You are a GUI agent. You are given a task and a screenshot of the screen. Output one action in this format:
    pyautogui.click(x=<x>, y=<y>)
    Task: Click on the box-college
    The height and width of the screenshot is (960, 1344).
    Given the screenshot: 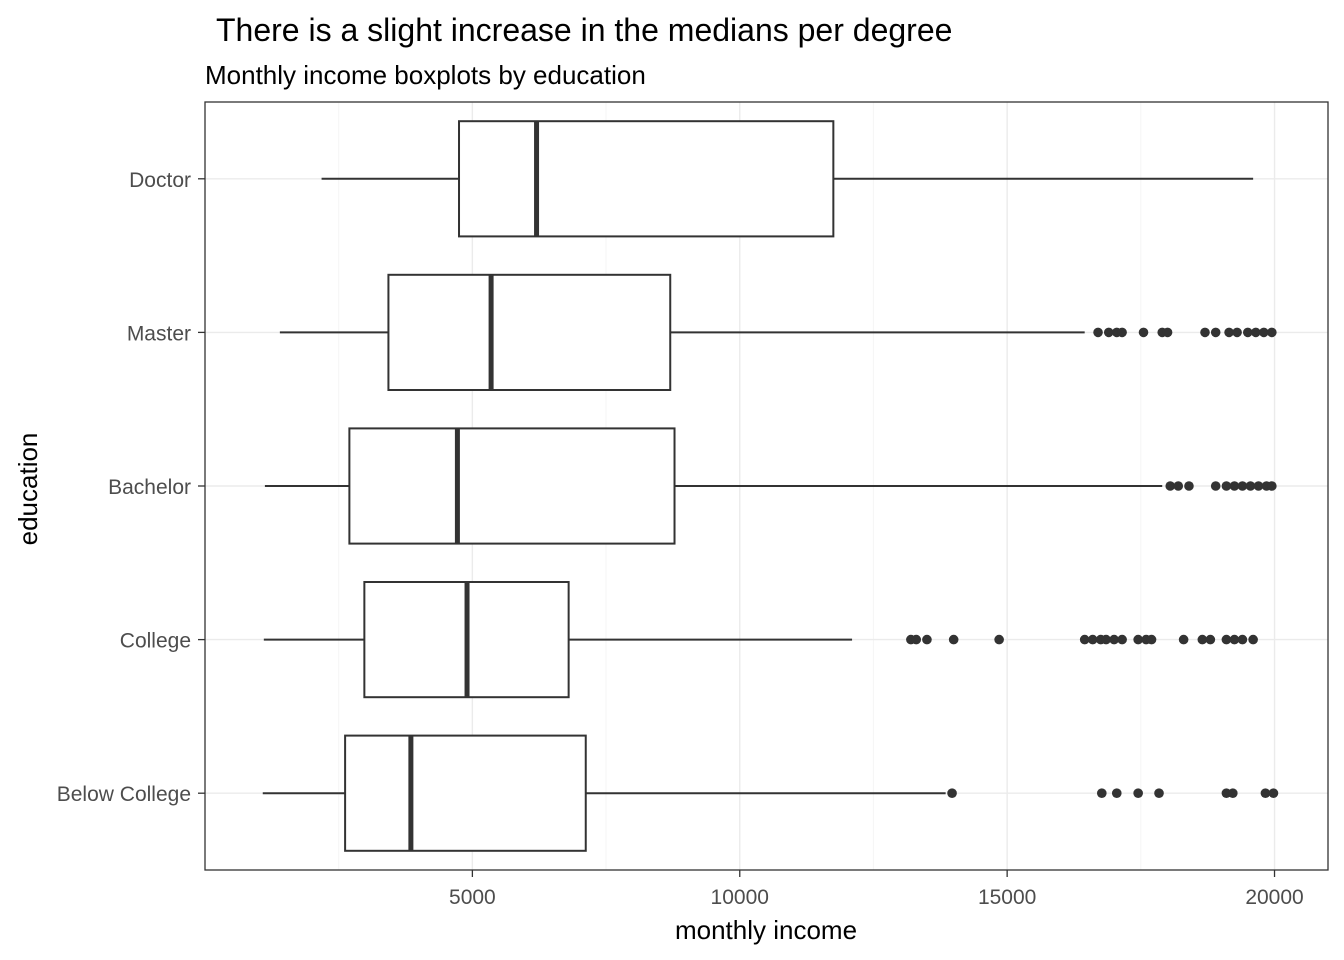 What is the action you would take?
    pyautogui.click(x=760, y=640)
    